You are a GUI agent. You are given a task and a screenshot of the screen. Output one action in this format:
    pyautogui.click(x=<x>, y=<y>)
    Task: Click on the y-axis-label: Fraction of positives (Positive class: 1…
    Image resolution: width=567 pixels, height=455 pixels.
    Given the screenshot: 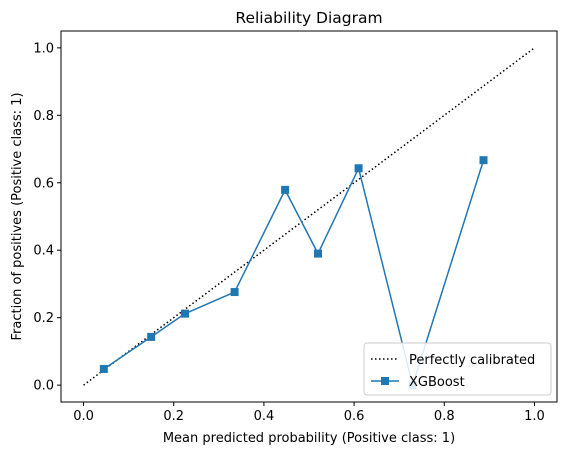 What is the action you would take?
    pyautogui.click(x=17, y=216)
    